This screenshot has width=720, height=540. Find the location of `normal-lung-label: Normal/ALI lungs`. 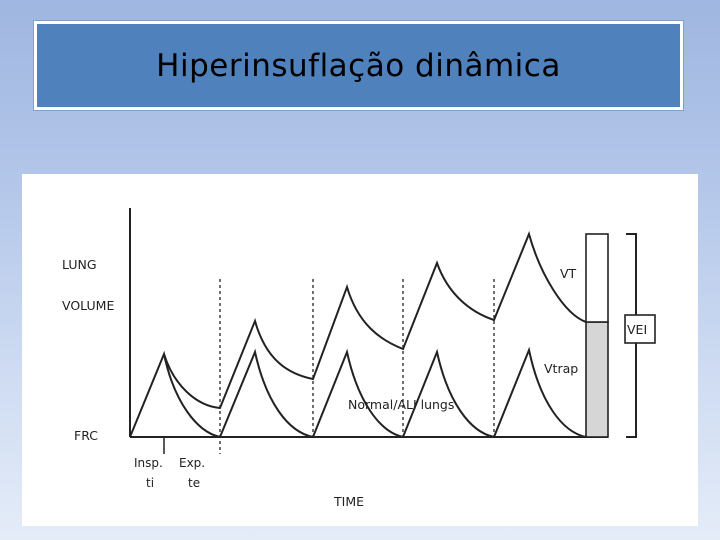

normal-lung-label: Normal/ALI lungs is located at coordinates (401, 404).